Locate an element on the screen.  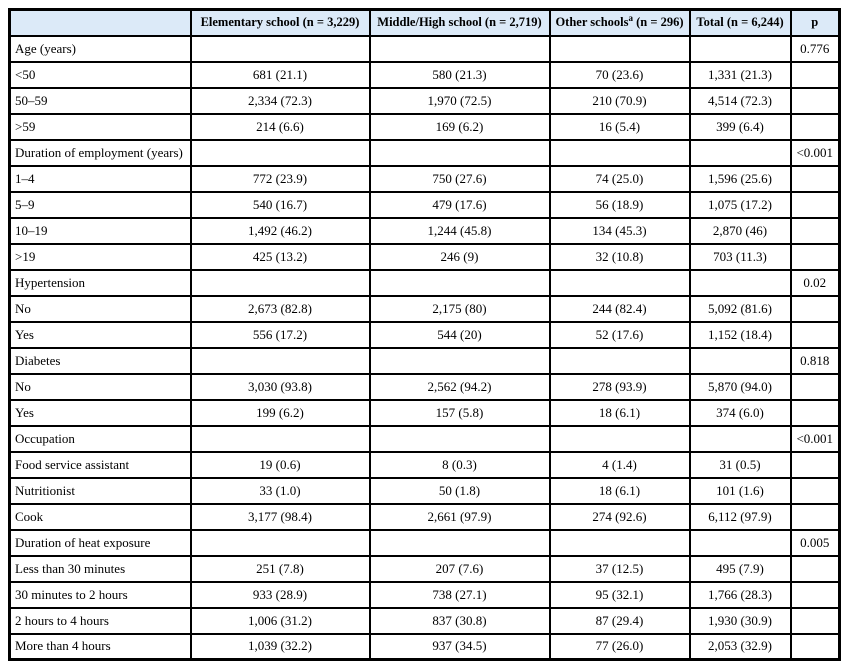
data-cell: 18 (6.1) is located at coordinates (619, 490).